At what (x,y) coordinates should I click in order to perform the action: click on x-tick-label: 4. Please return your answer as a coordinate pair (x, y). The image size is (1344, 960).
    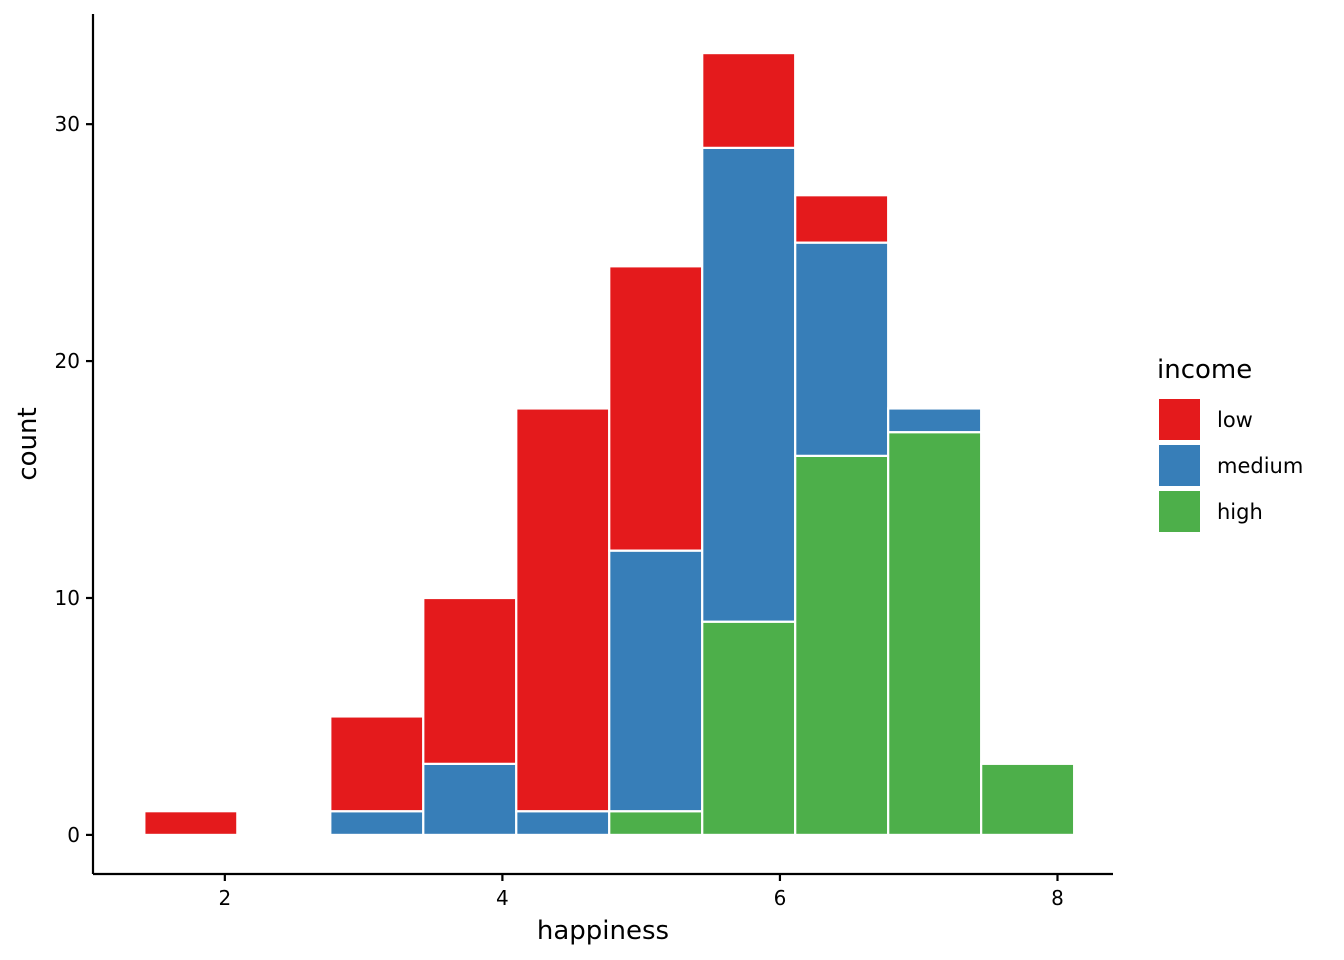
    Looking at the image, I should click on (502, 898).